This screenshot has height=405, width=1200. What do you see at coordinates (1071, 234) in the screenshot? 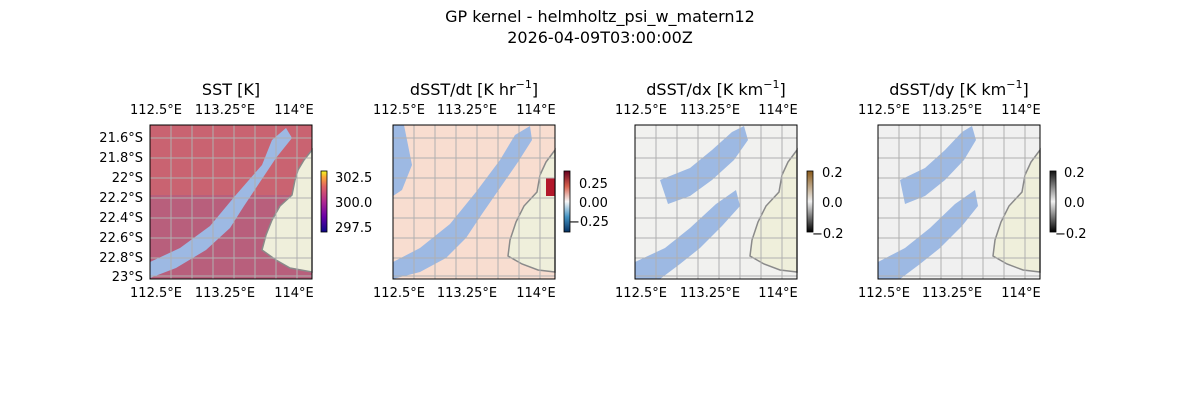
I see `dy-cbar-tick-3: −0.2` at bounding box center [1071, 234].